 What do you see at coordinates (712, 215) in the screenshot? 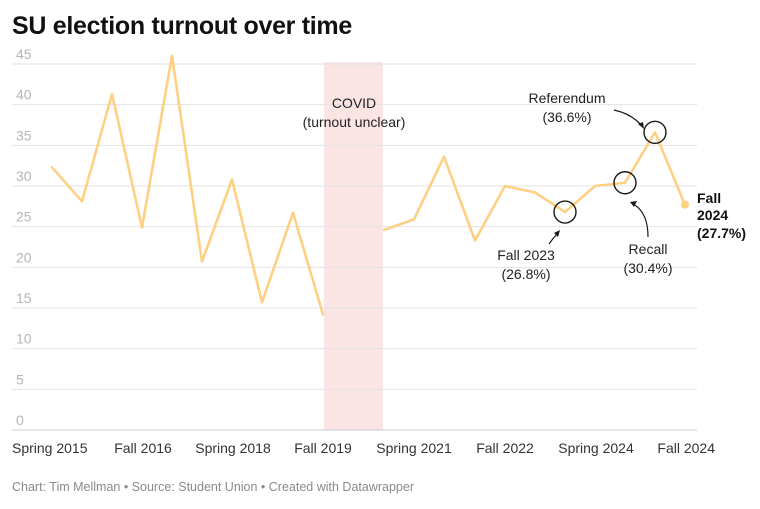
I see `end-label-line2: 2024` at bounding box center [712, 215].